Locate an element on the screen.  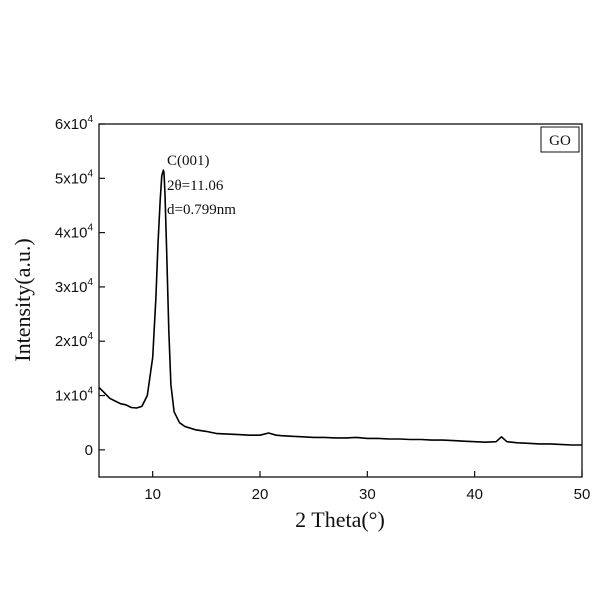
y-tick-label: 1x10⁴ is located at coordinates (74, 395).